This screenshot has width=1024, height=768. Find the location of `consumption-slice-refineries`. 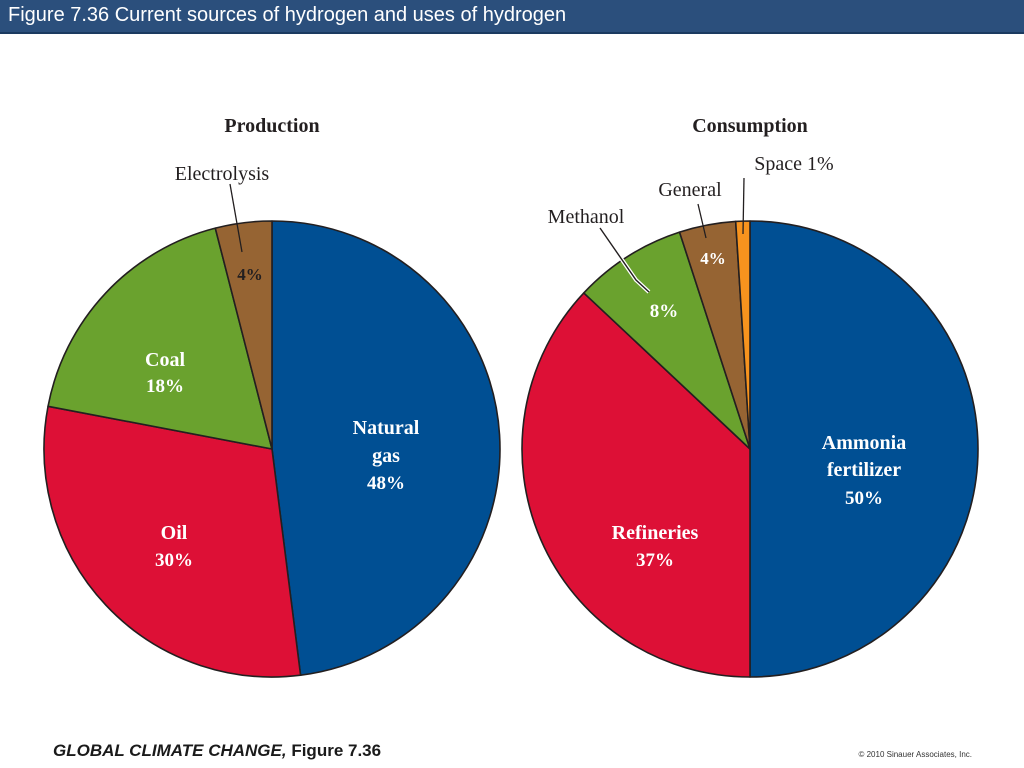

consumption-slice-refineries is located at coordinates (636, 485).